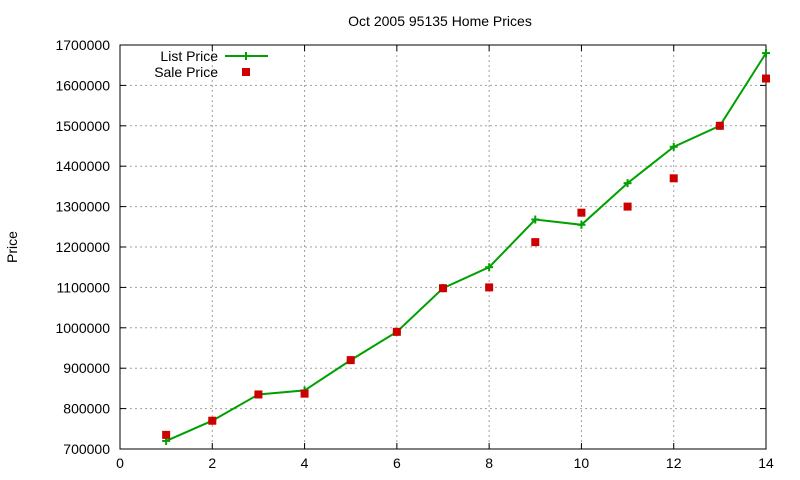  What do you see at coordinates (246, 56) in the screenshot?
I see `legend-plus-marker` at bounding box center [246, 56].